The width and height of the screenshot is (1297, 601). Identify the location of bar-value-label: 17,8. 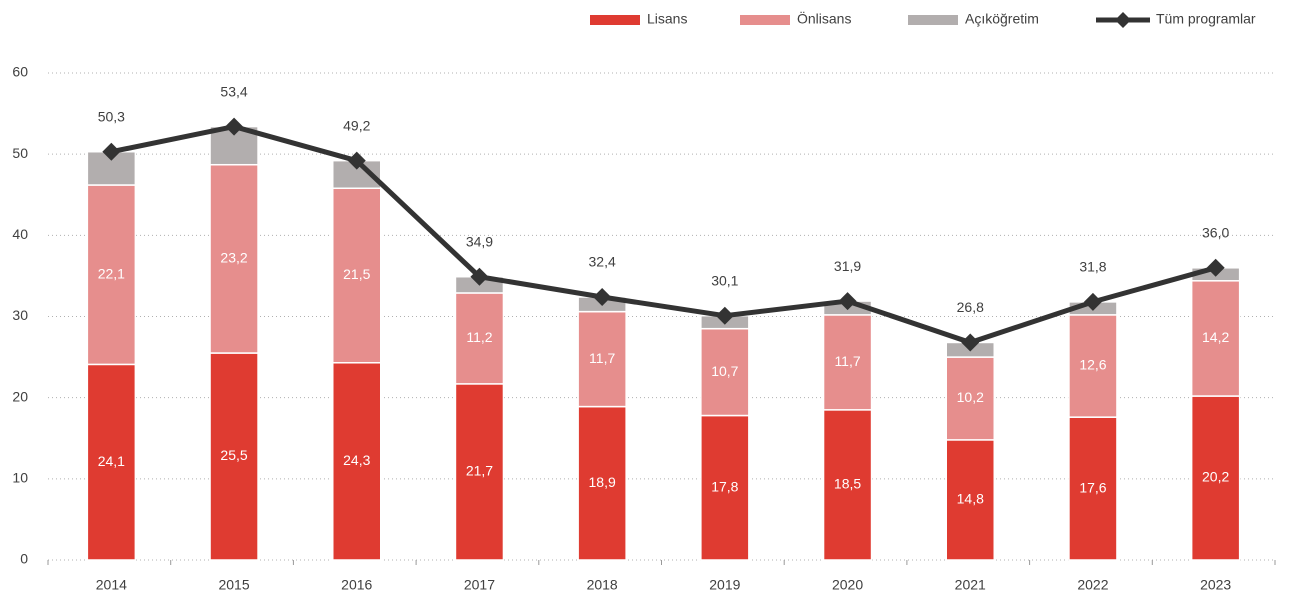
(724, 486).